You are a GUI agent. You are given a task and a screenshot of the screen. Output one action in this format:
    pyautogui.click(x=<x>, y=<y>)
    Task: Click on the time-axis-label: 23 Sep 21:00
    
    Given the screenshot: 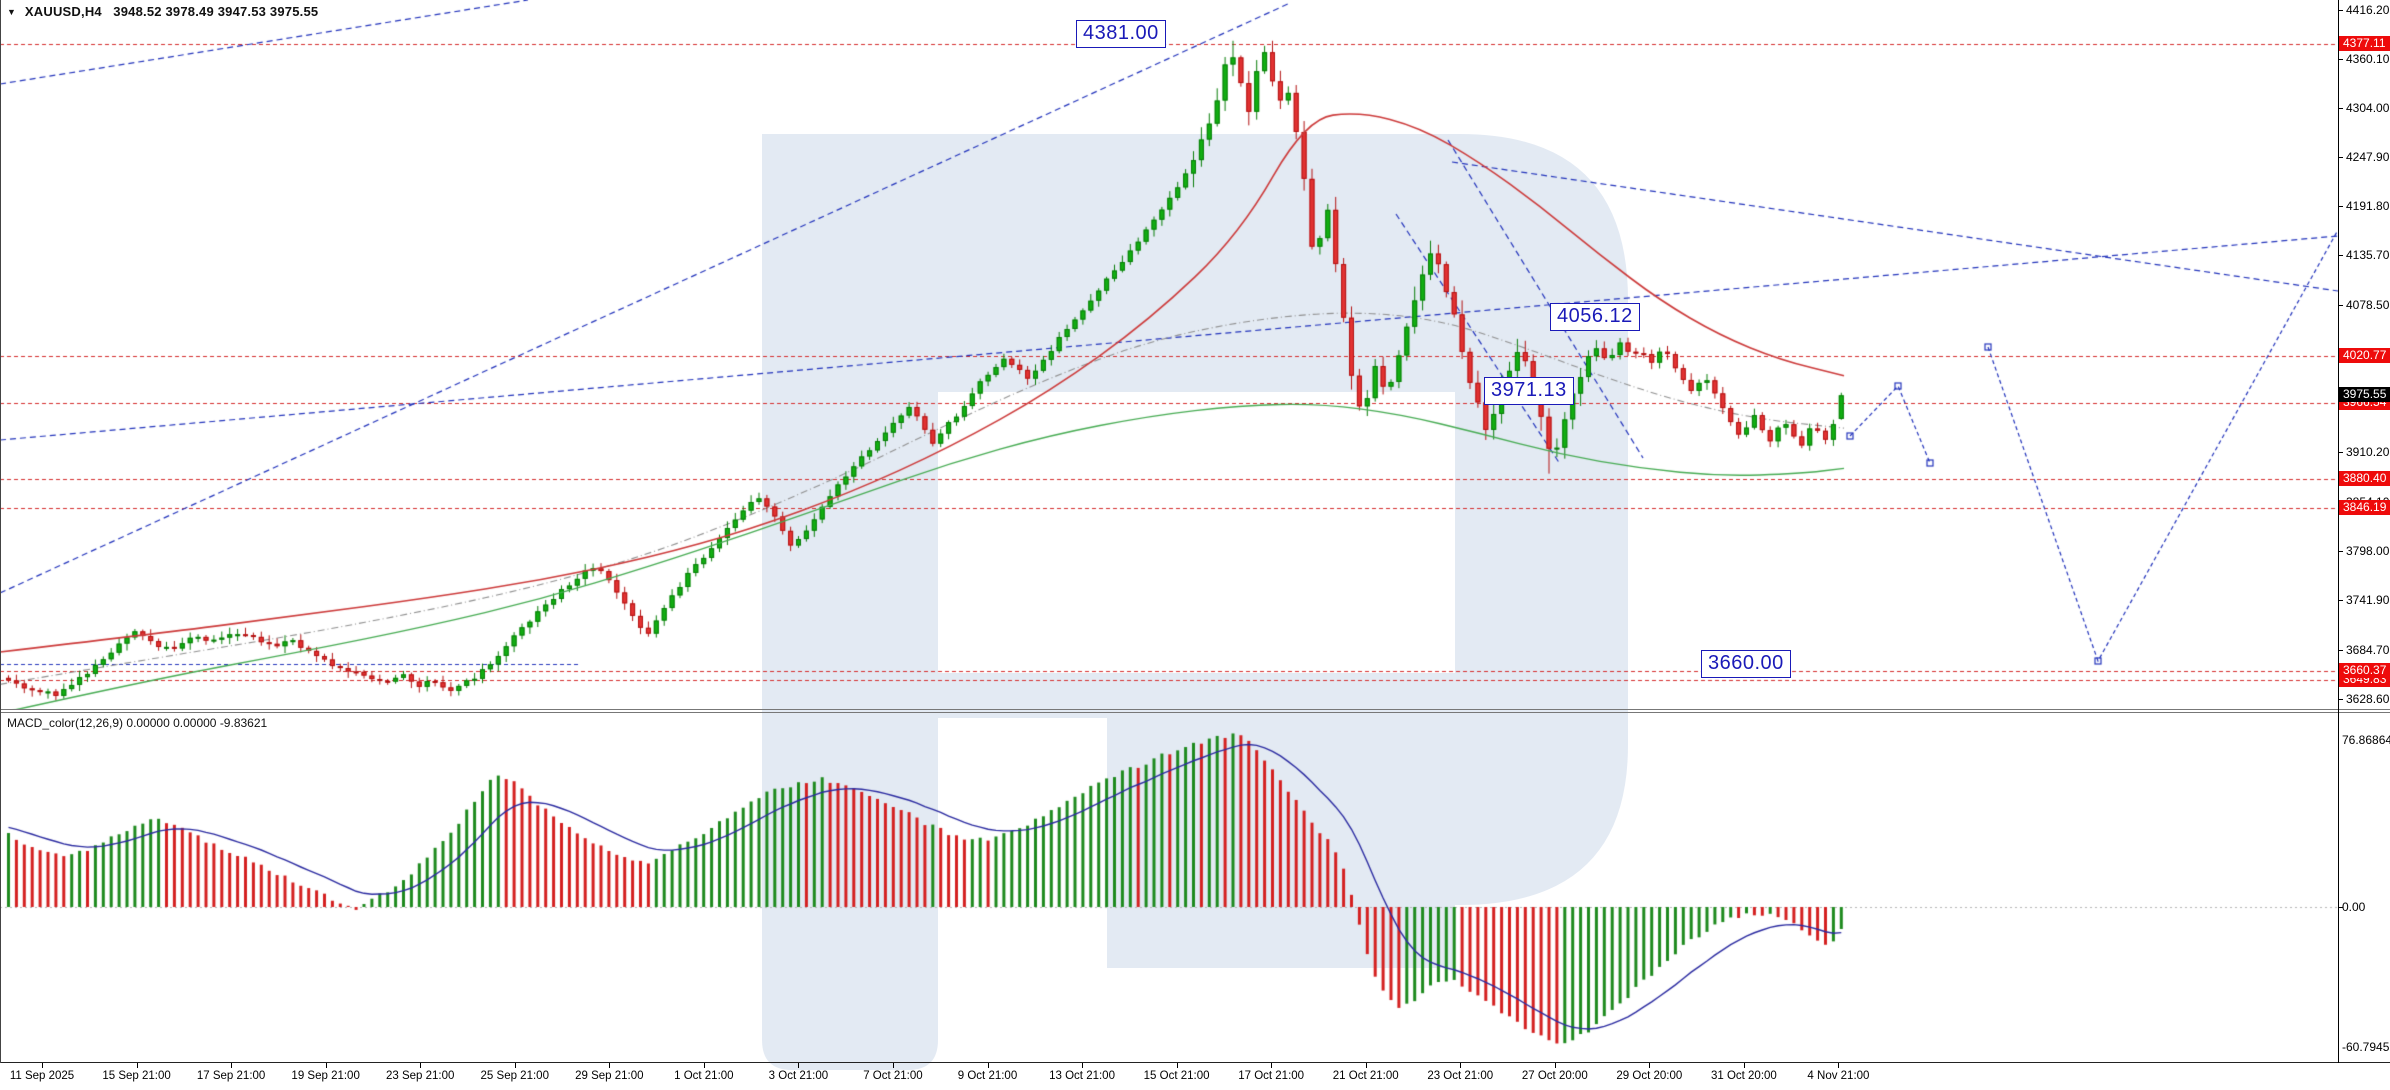 What is the action you would take?
    pyautogui.click(x=420, y=1076)
    